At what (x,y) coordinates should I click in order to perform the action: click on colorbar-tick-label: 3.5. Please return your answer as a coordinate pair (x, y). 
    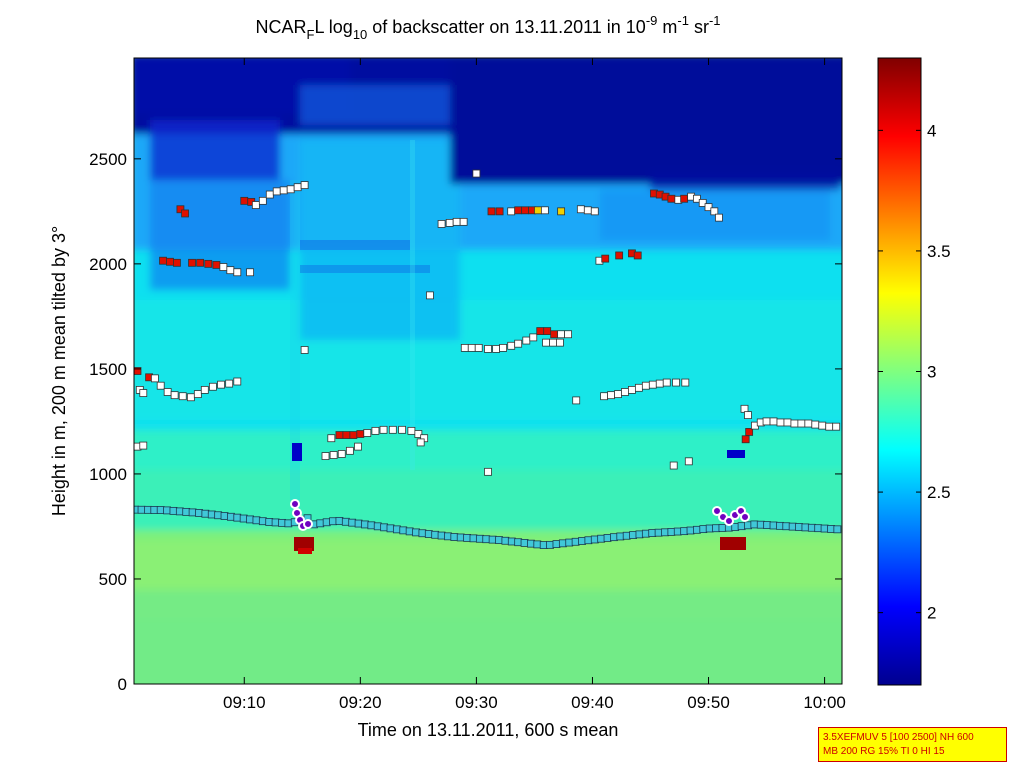
    Looking at the image, I should click on (939, 251).